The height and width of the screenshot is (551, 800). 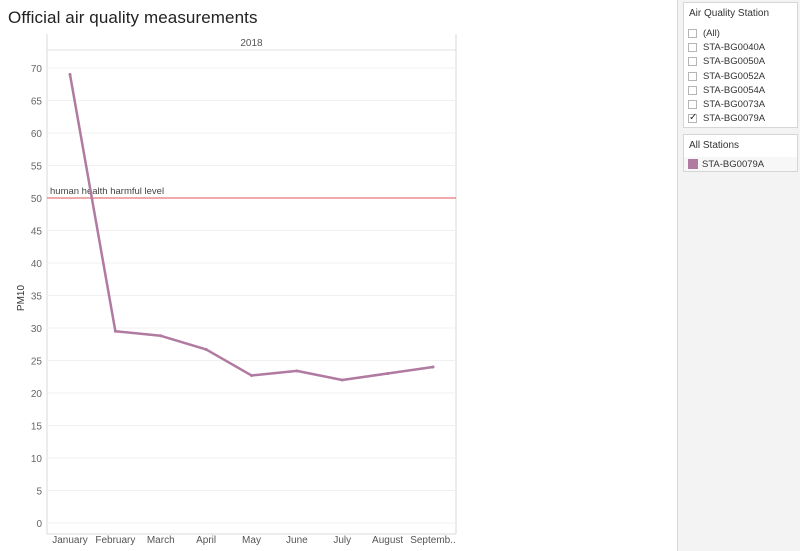 I want to click on y-axis-label: PM10, so click(x=21, y=298).